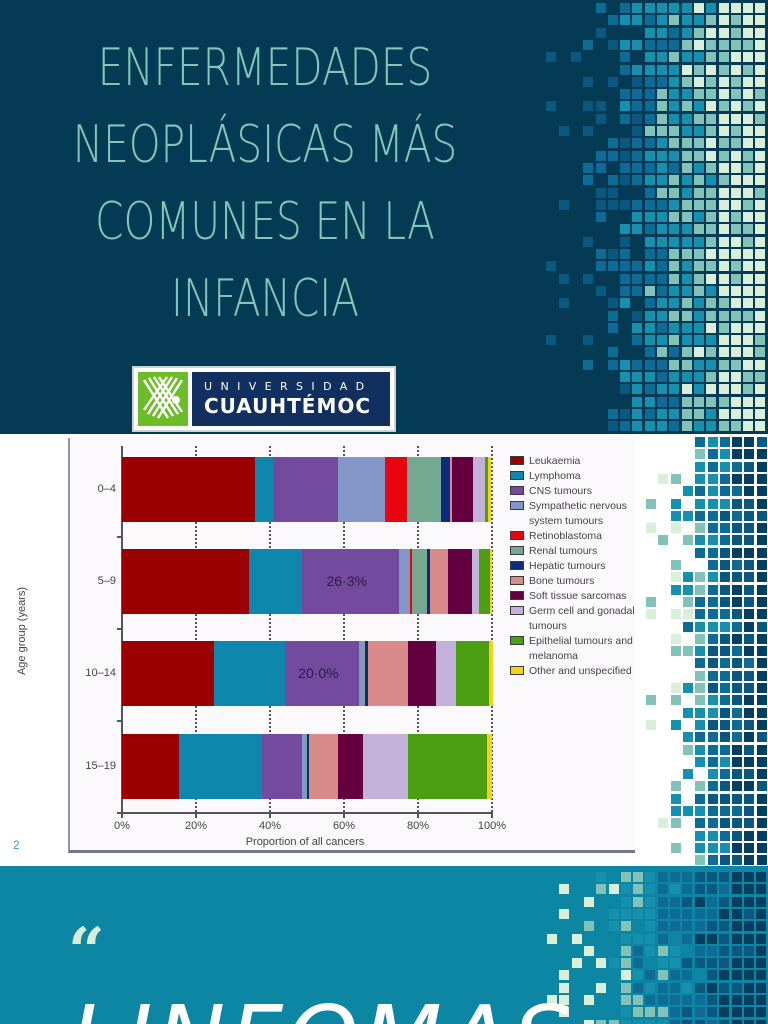 The width and height of the screenshot is (768, 1024). Describe the element at coordinates (16, 845) in the screenshot. I see `slide-number: 2` at that location.